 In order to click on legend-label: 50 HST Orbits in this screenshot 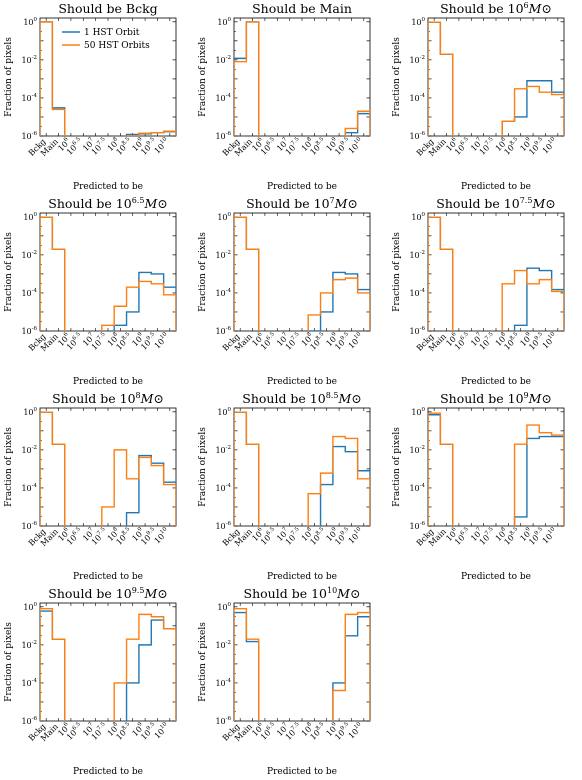, I will do `click(117, 46)`.